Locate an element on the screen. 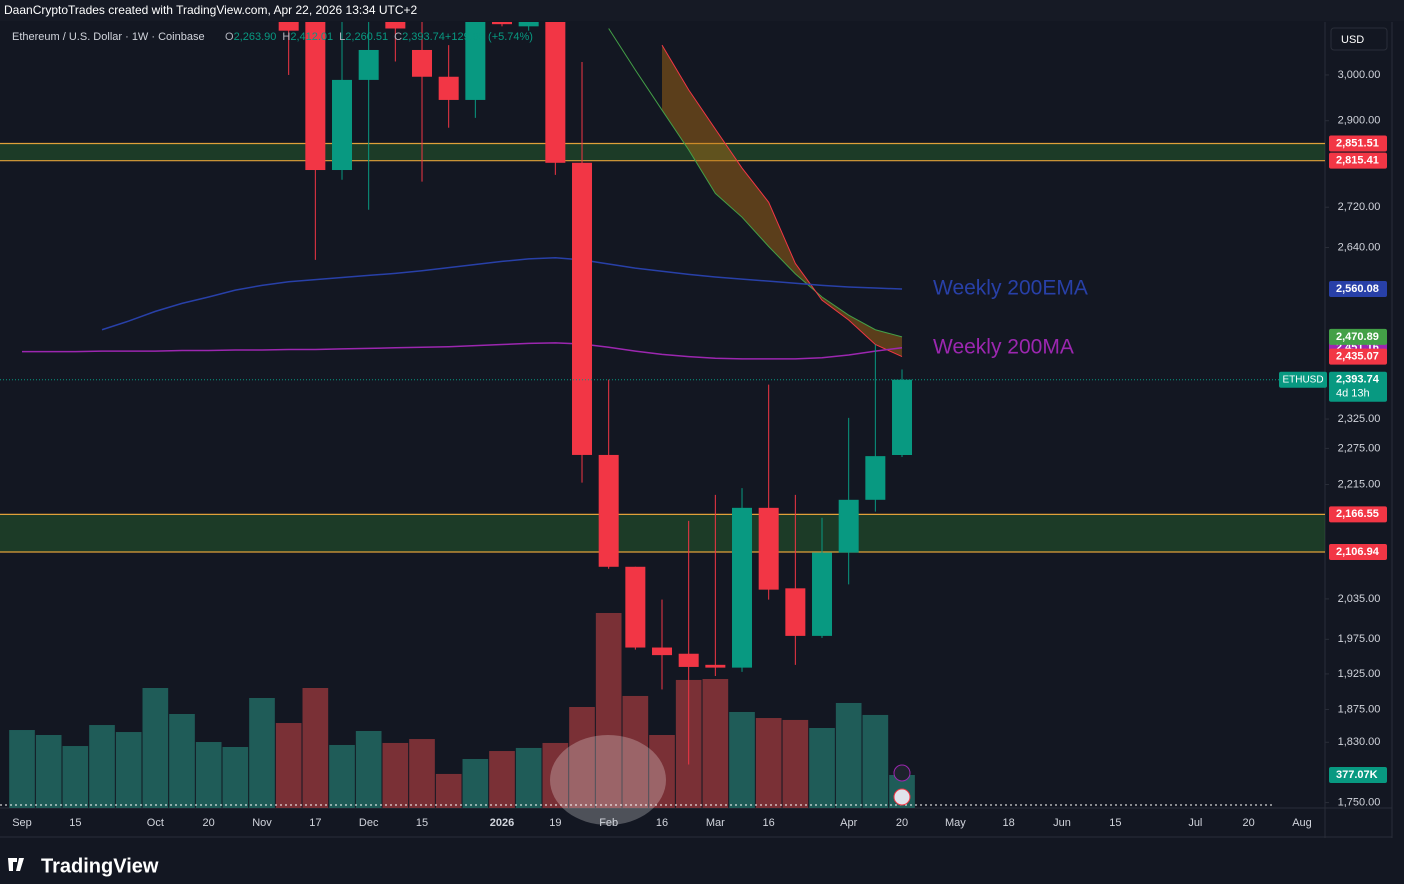 This screenshot has height=884, width=1404. y-tick-label: 2,215.00 is located at coordinates (1359, 484).